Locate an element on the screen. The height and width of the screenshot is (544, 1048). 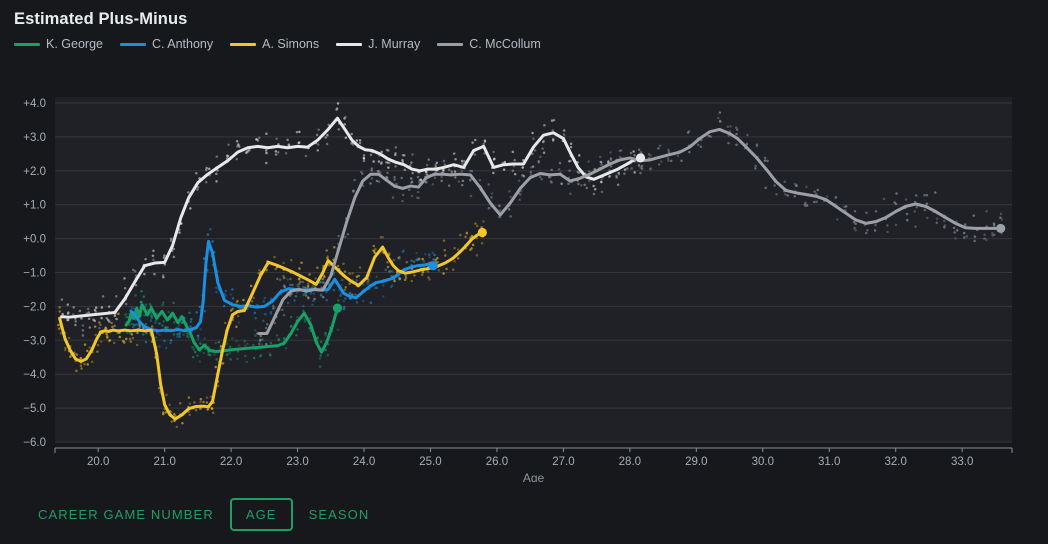
legend-item-c-mccollum: C. McCollum is located at coordinates (489, 44).